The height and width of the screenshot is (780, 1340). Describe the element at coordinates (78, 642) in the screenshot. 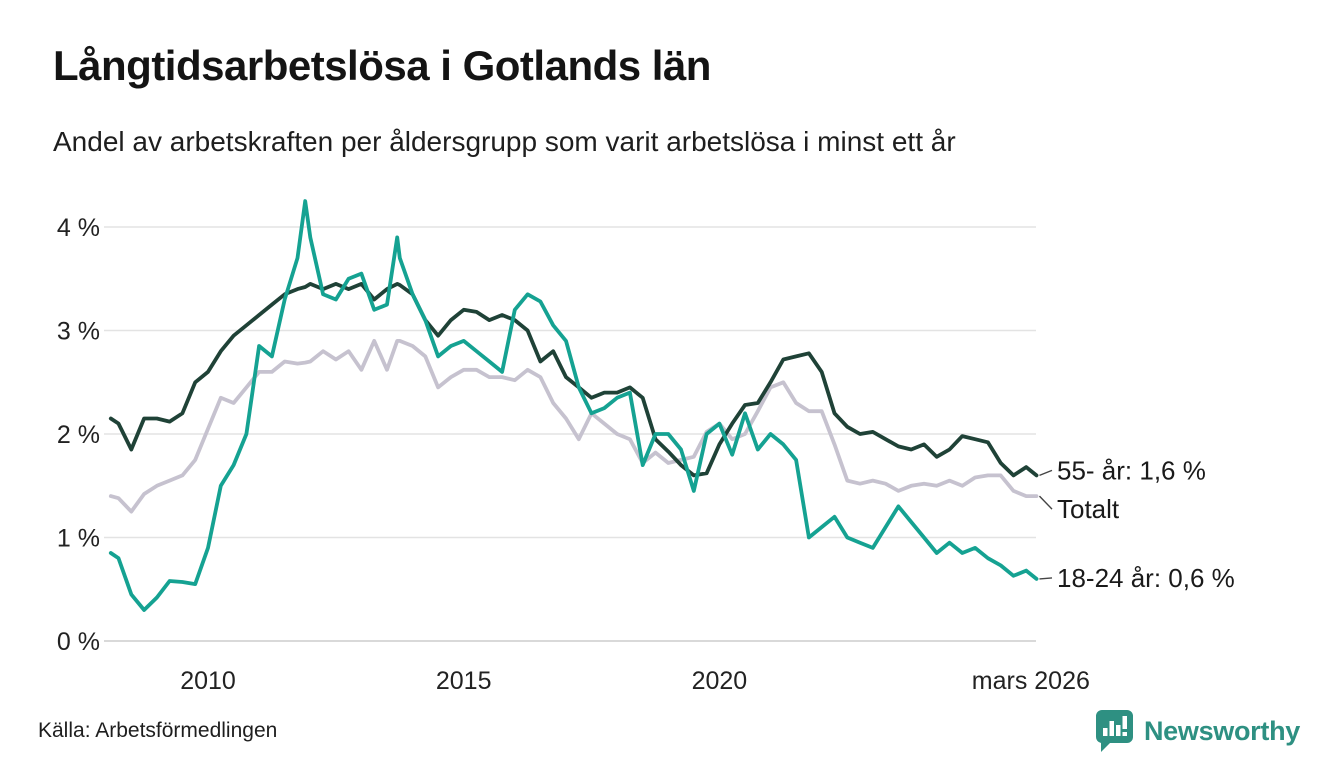

I see `y-axis-tick-label: 0 %` at that location.